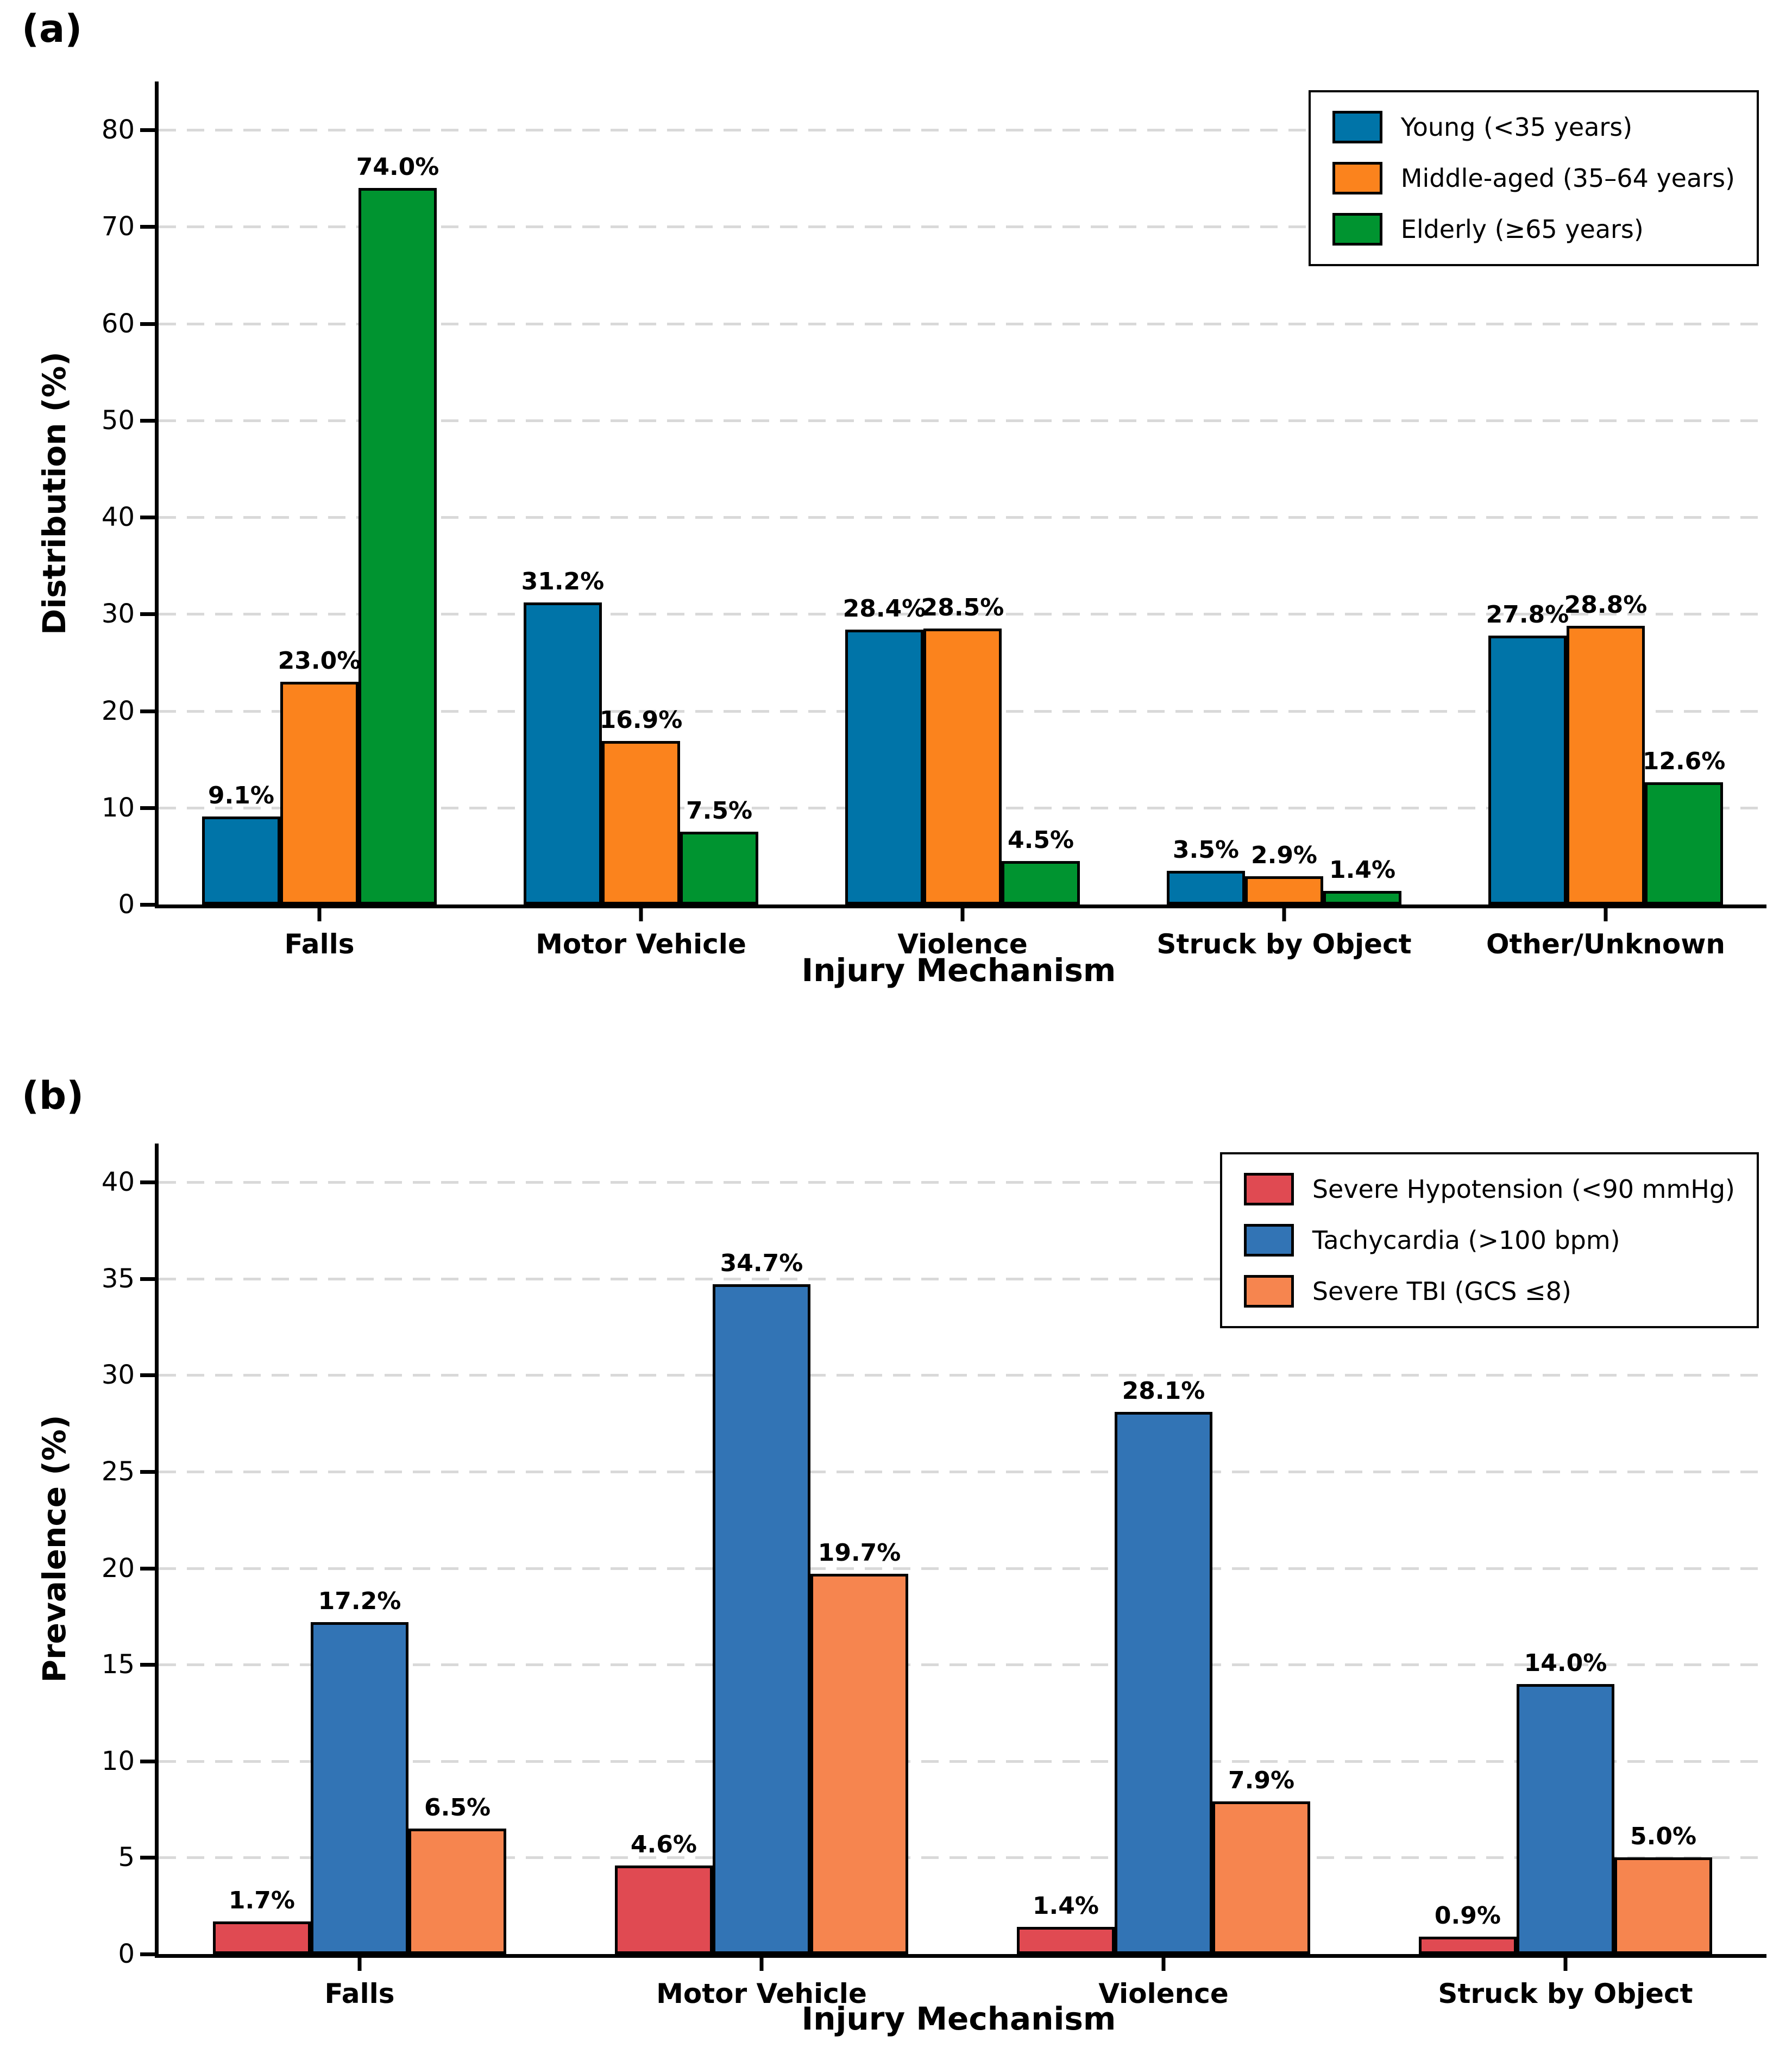 The width and height of the screenshot is (1792, 2054). I want to click on legend-label: Elderly (≥65 years), so click(1522, 229).